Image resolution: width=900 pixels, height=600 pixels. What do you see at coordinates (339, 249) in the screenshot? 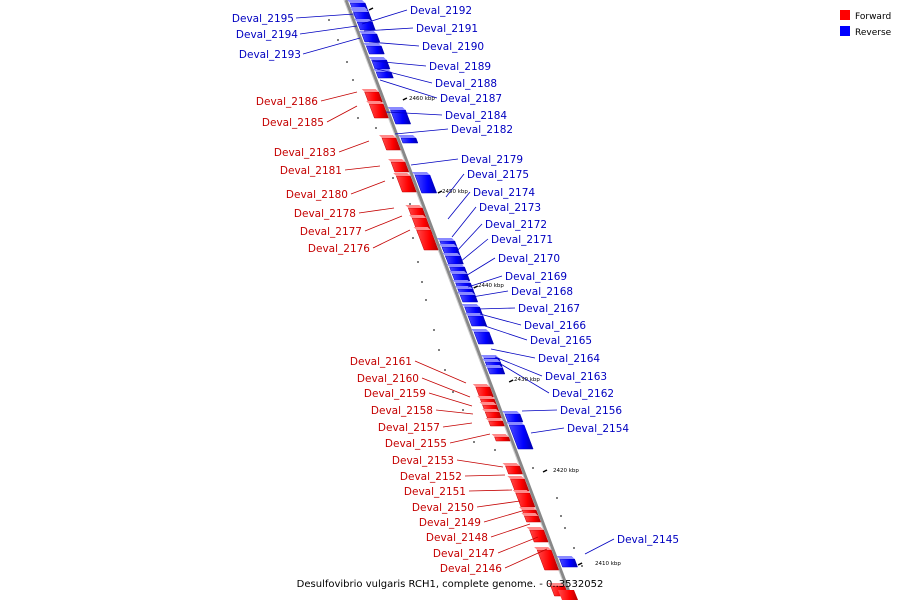
I see `gene-label-deval-2176: Deval_2176` at bounding box center [339, 249].